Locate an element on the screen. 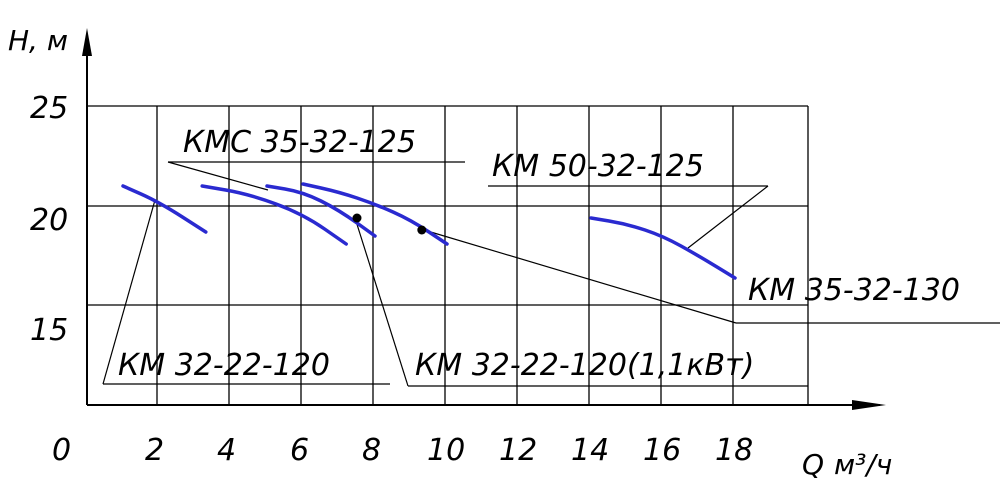  series-label-km-32-22-120: КМ 32-22-120 is located at coordinates (224, 365).